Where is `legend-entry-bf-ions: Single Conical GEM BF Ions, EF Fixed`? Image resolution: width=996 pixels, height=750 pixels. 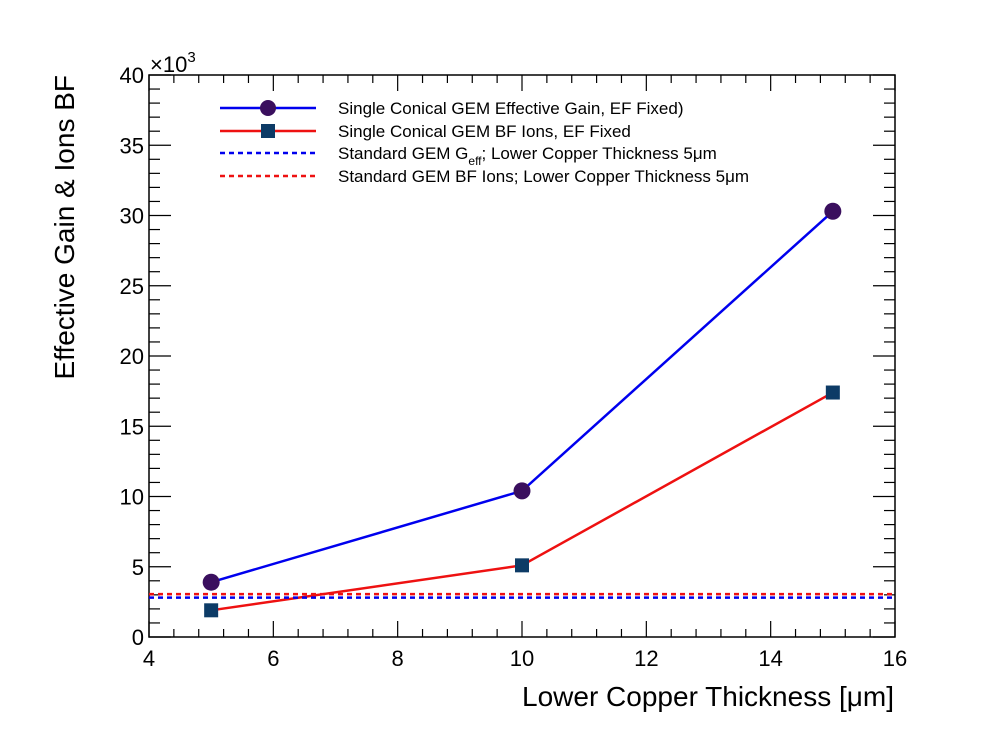
legend-entry-bf-ions: Single Conical GEM BF Ions, EF Fixed is located at coordinates (425, 131).